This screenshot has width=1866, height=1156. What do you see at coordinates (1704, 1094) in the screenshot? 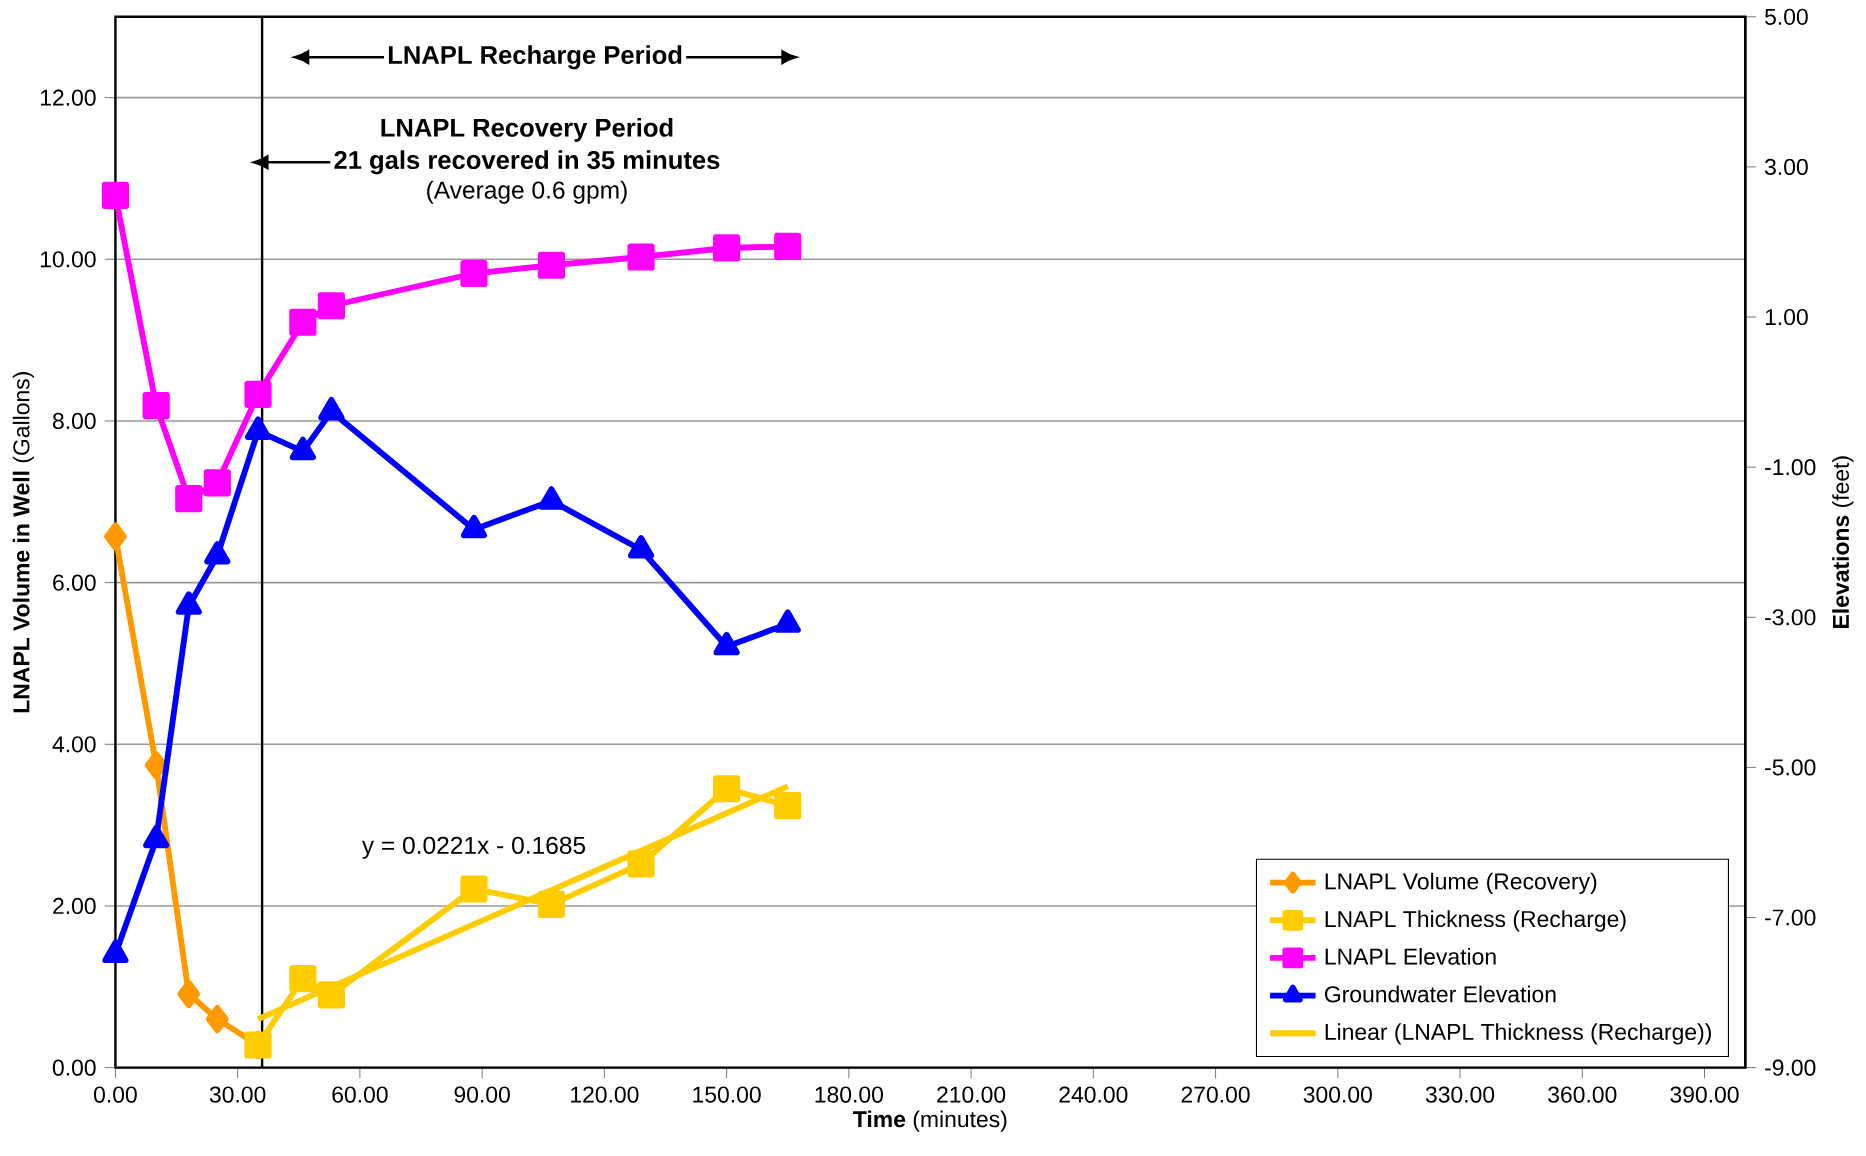
I see `x-tick-label: 390.00` at bounding box center [1704, 1094].